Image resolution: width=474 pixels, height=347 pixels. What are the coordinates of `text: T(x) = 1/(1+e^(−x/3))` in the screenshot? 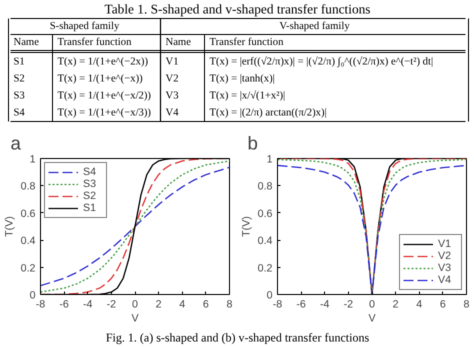 It's located at (105, 113).